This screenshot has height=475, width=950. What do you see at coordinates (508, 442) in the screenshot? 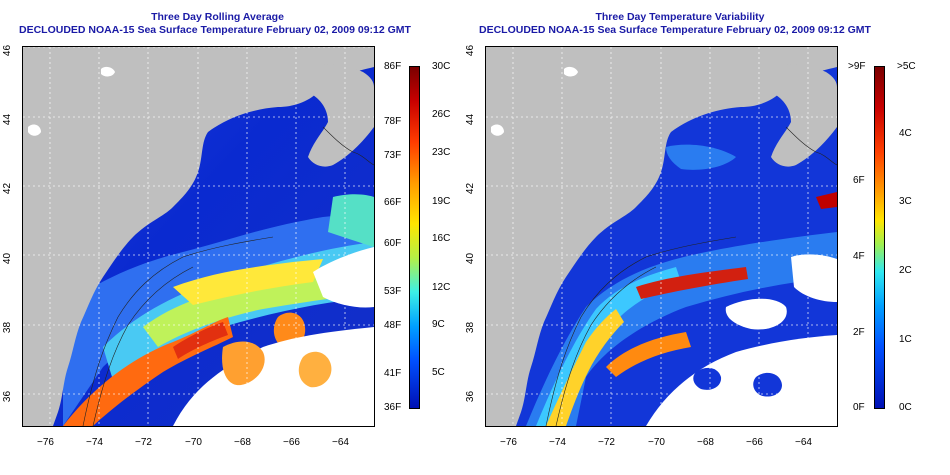
I see `right-lon-label-76: −76` at bounding box center [508, 442].